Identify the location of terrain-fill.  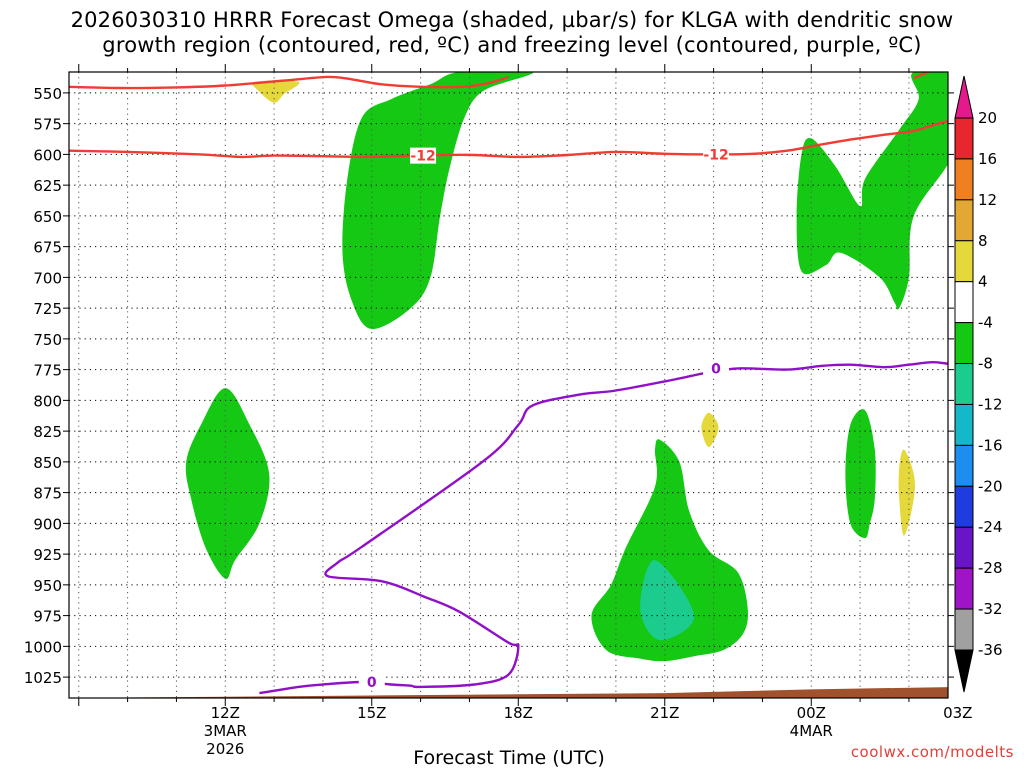
(508, 692).